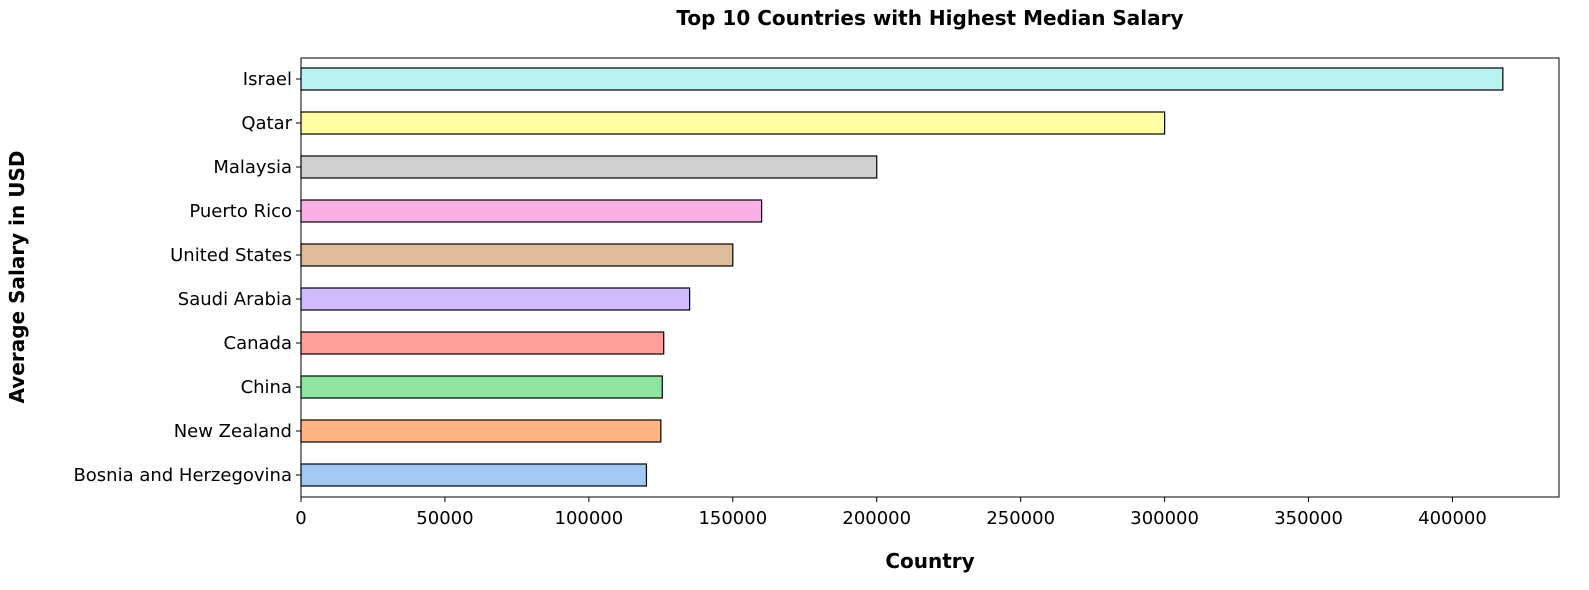 This screenshot has height=590, width=1589. What do you see at coordinates (1164, 518) in the screenshot?
I see `x-tick-label: 300000` at bounding box center [1164, 518].